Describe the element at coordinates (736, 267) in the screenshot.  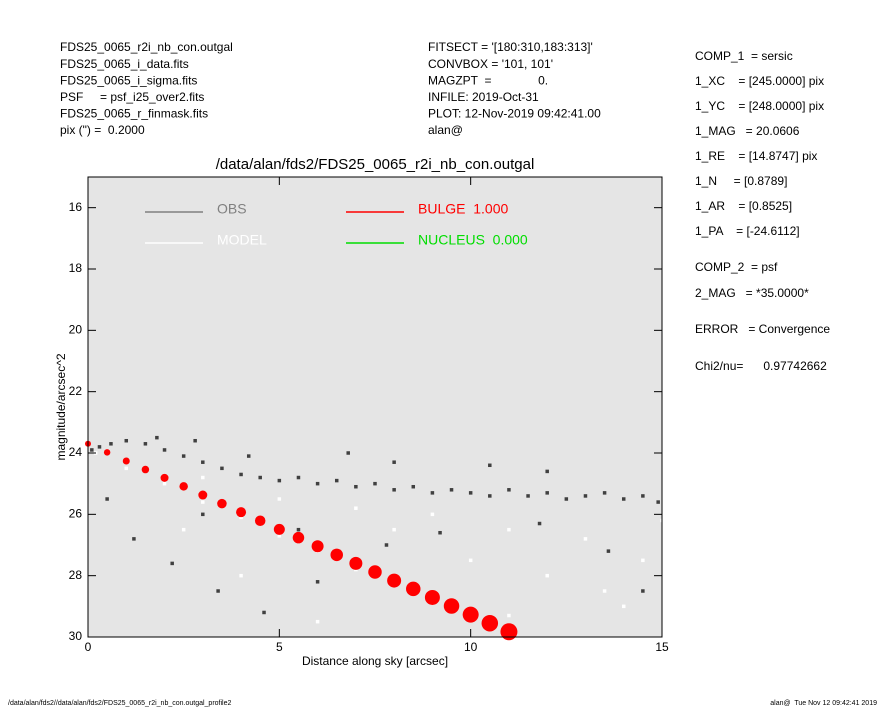
I see `fit-parameter: COMP_2 = psf` at that location.